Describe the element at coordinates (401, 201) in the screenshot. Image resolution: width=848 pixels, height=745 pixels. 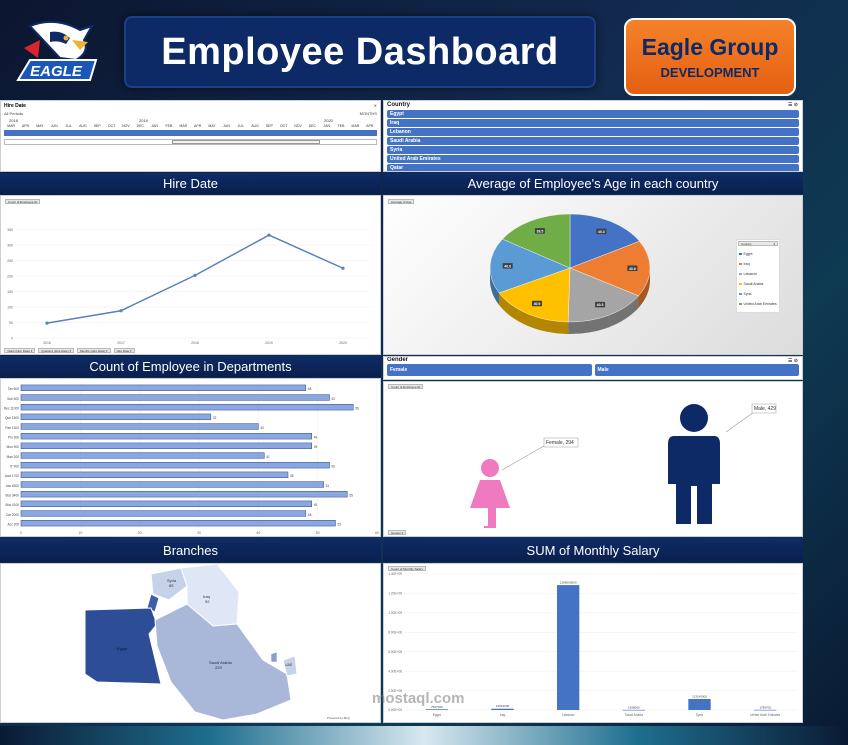
I see `pie-value-field-button: Average of Age` at that location.